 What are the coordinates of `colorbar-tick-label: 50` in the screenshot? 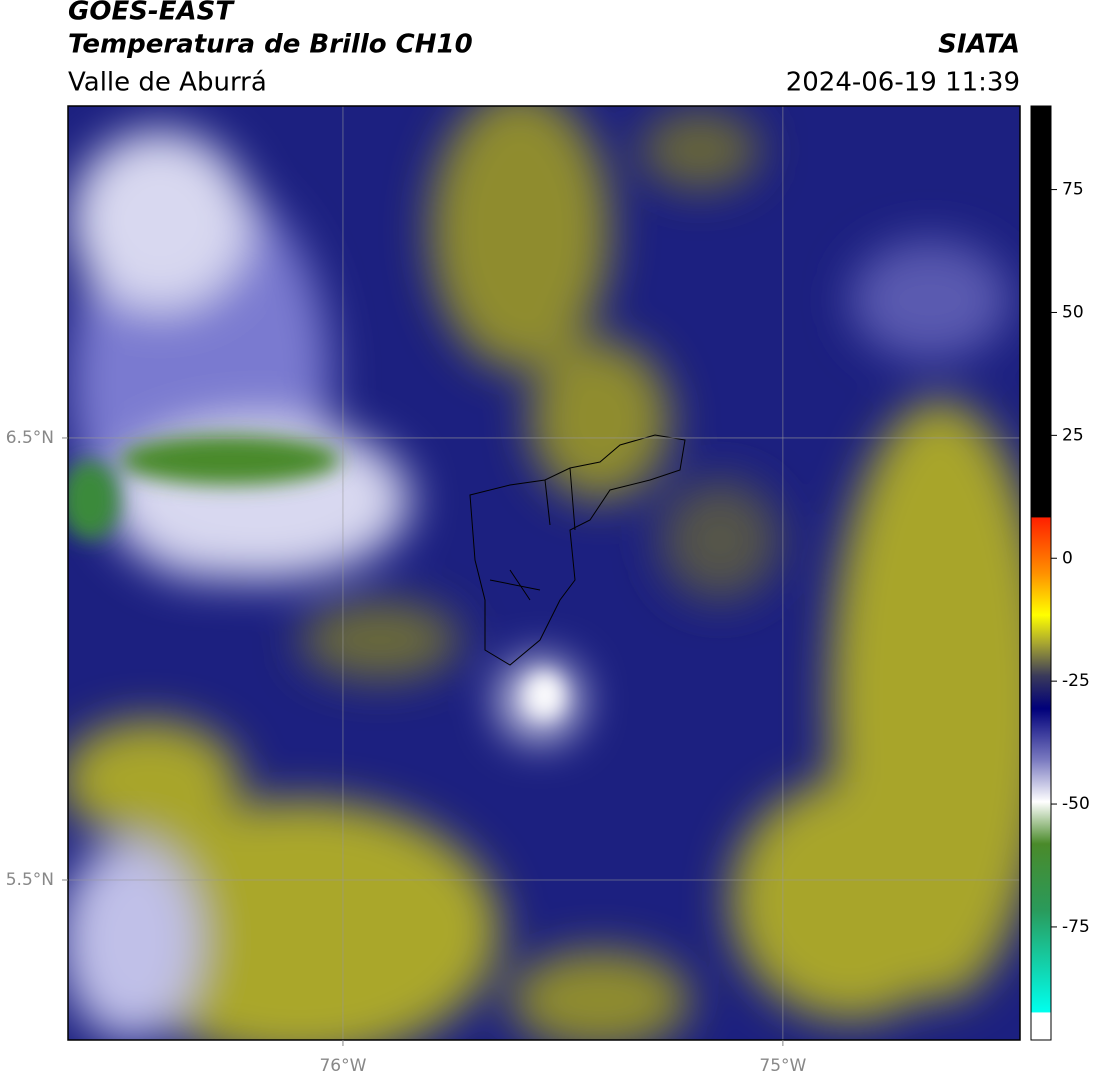 It's located at (1073, 312).